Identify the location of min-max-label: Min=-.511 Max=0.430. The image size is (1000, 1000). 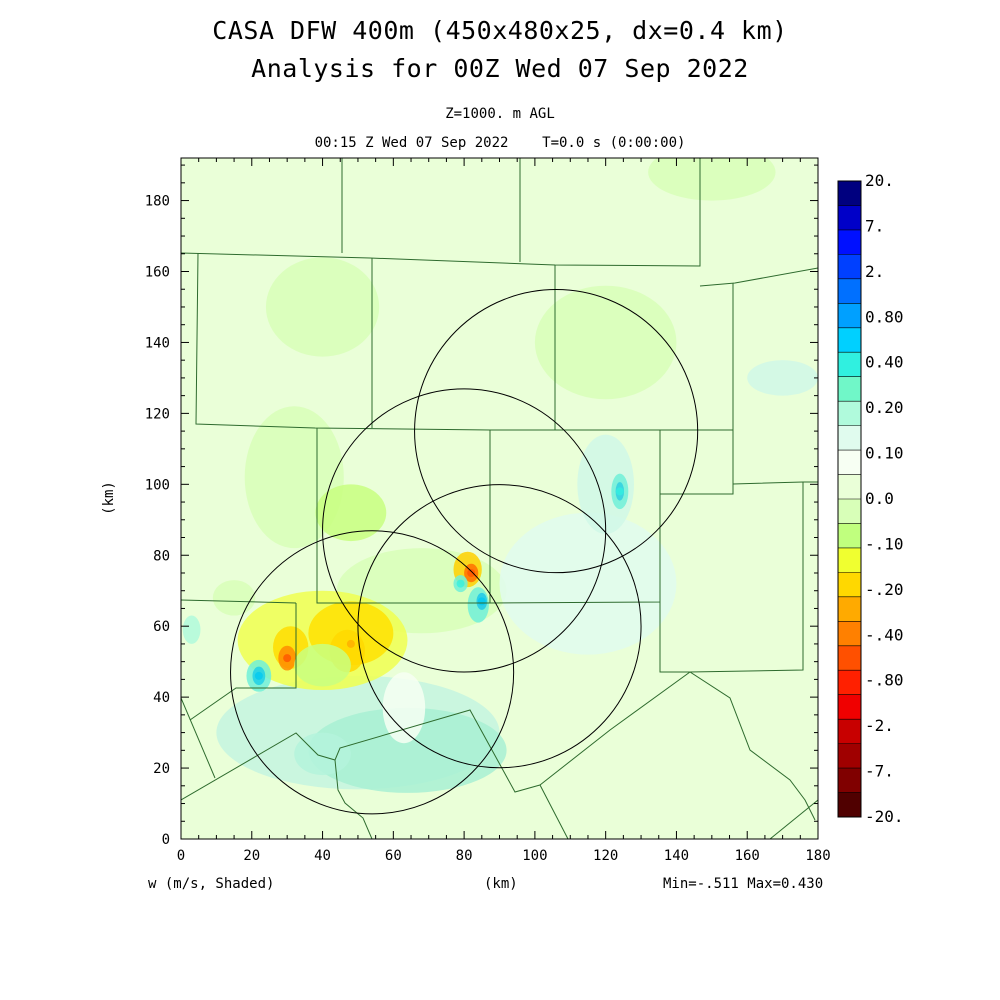
(743, 884).